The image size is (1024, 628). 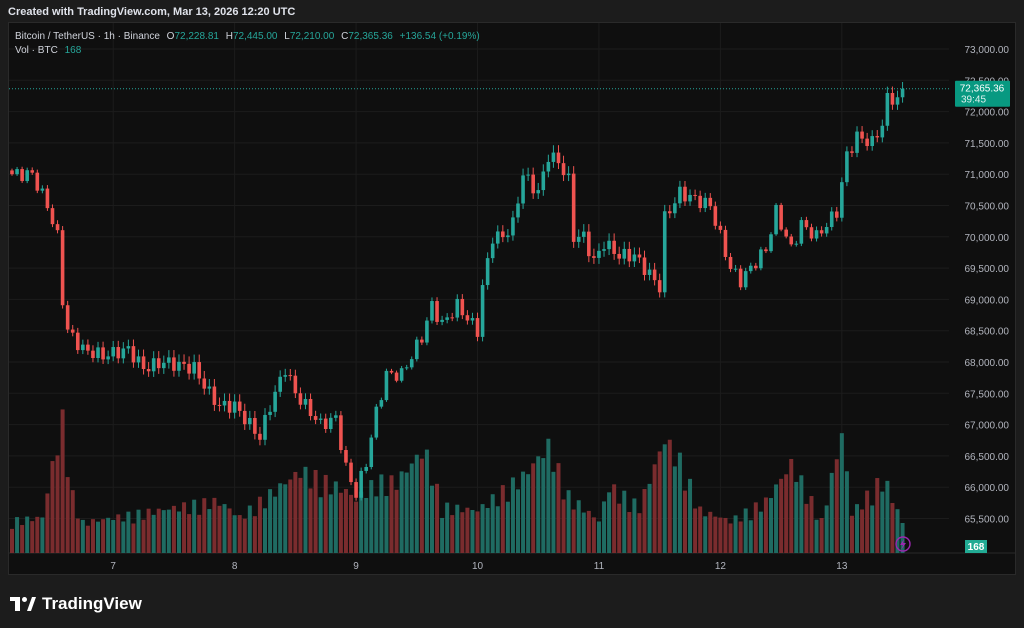 What do you see at coordinates (87, 36) in the screenshot?
I see `symbol-label: Bitcoin / TetherUS · 1h · Binance` at bounding box center [87, 36].